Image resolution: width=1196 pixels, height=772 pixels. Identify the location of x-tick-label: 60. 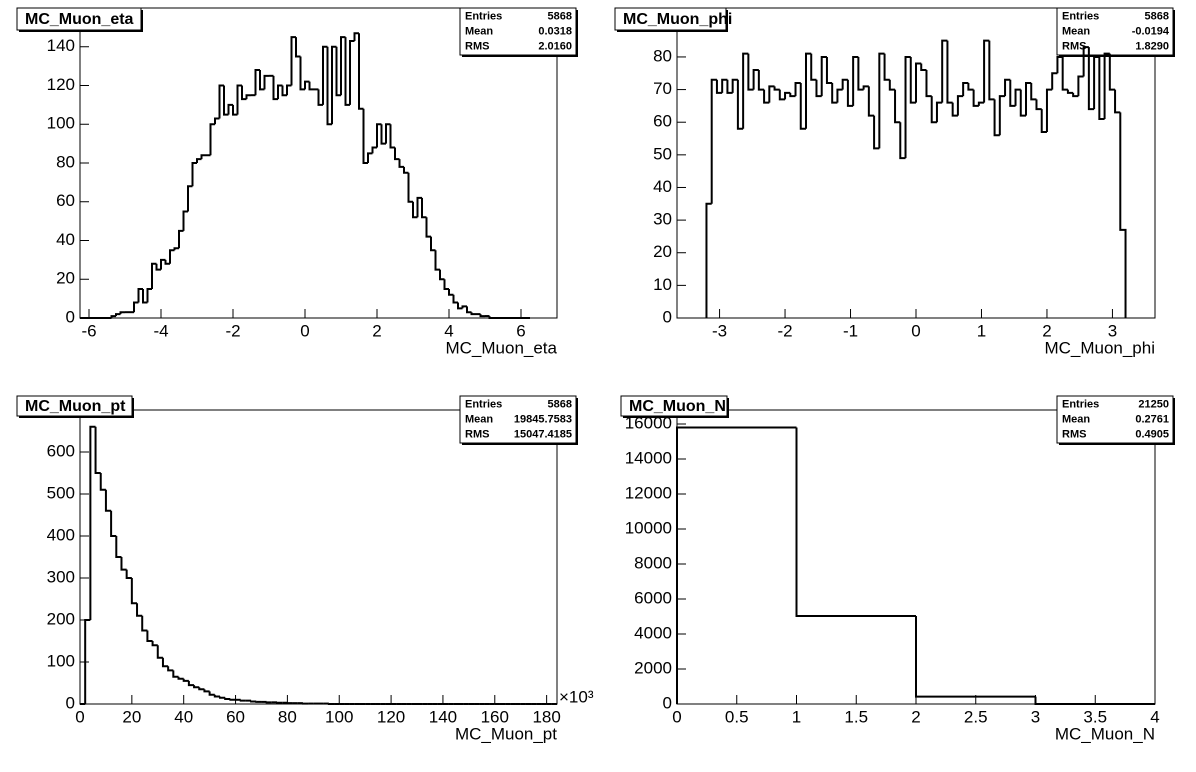
(235, 716).